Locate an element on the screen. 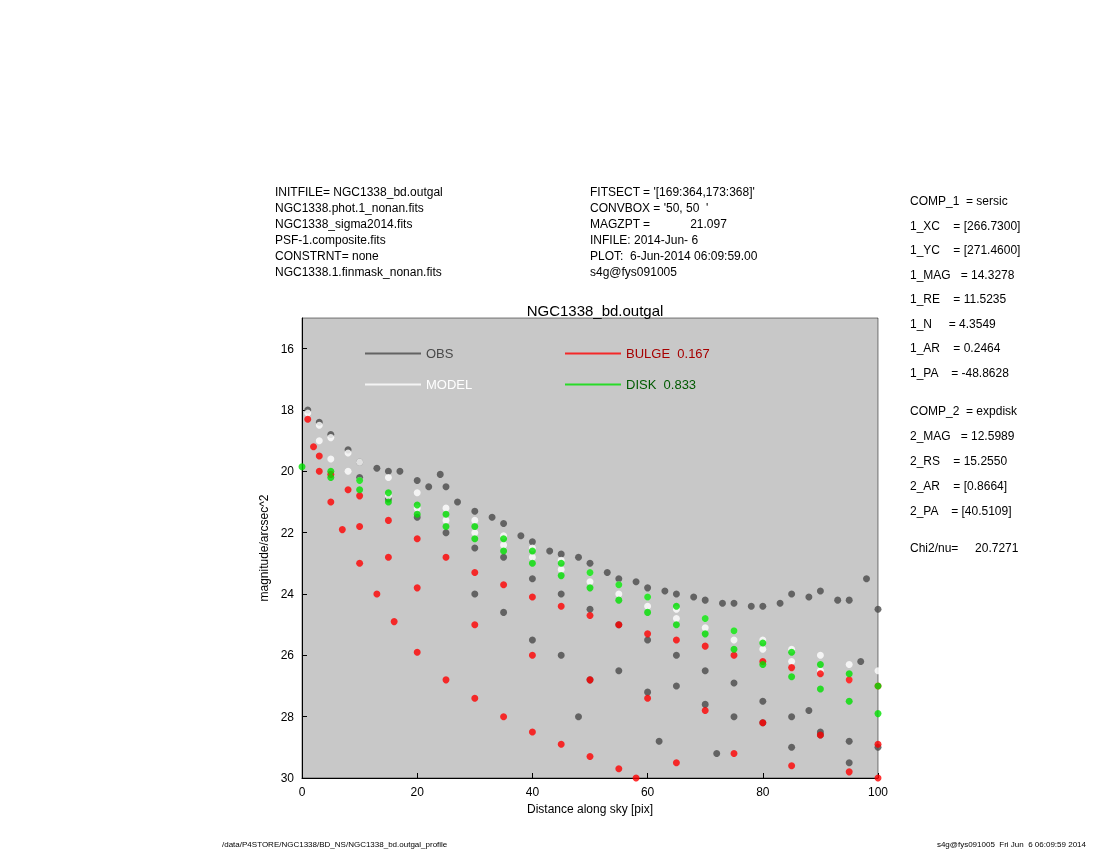 Image resolution: width=1100 pixels, height=850 pixels. text: NGC1338.1.finmask_nonan.fits is located at coordinates (358, 272).